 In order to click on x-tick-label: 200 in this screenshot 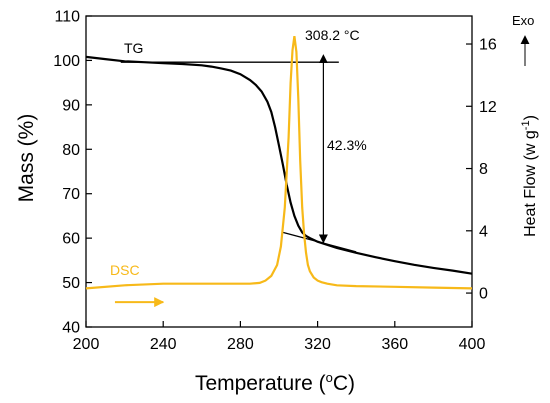, I will do `click(86, 344)`.